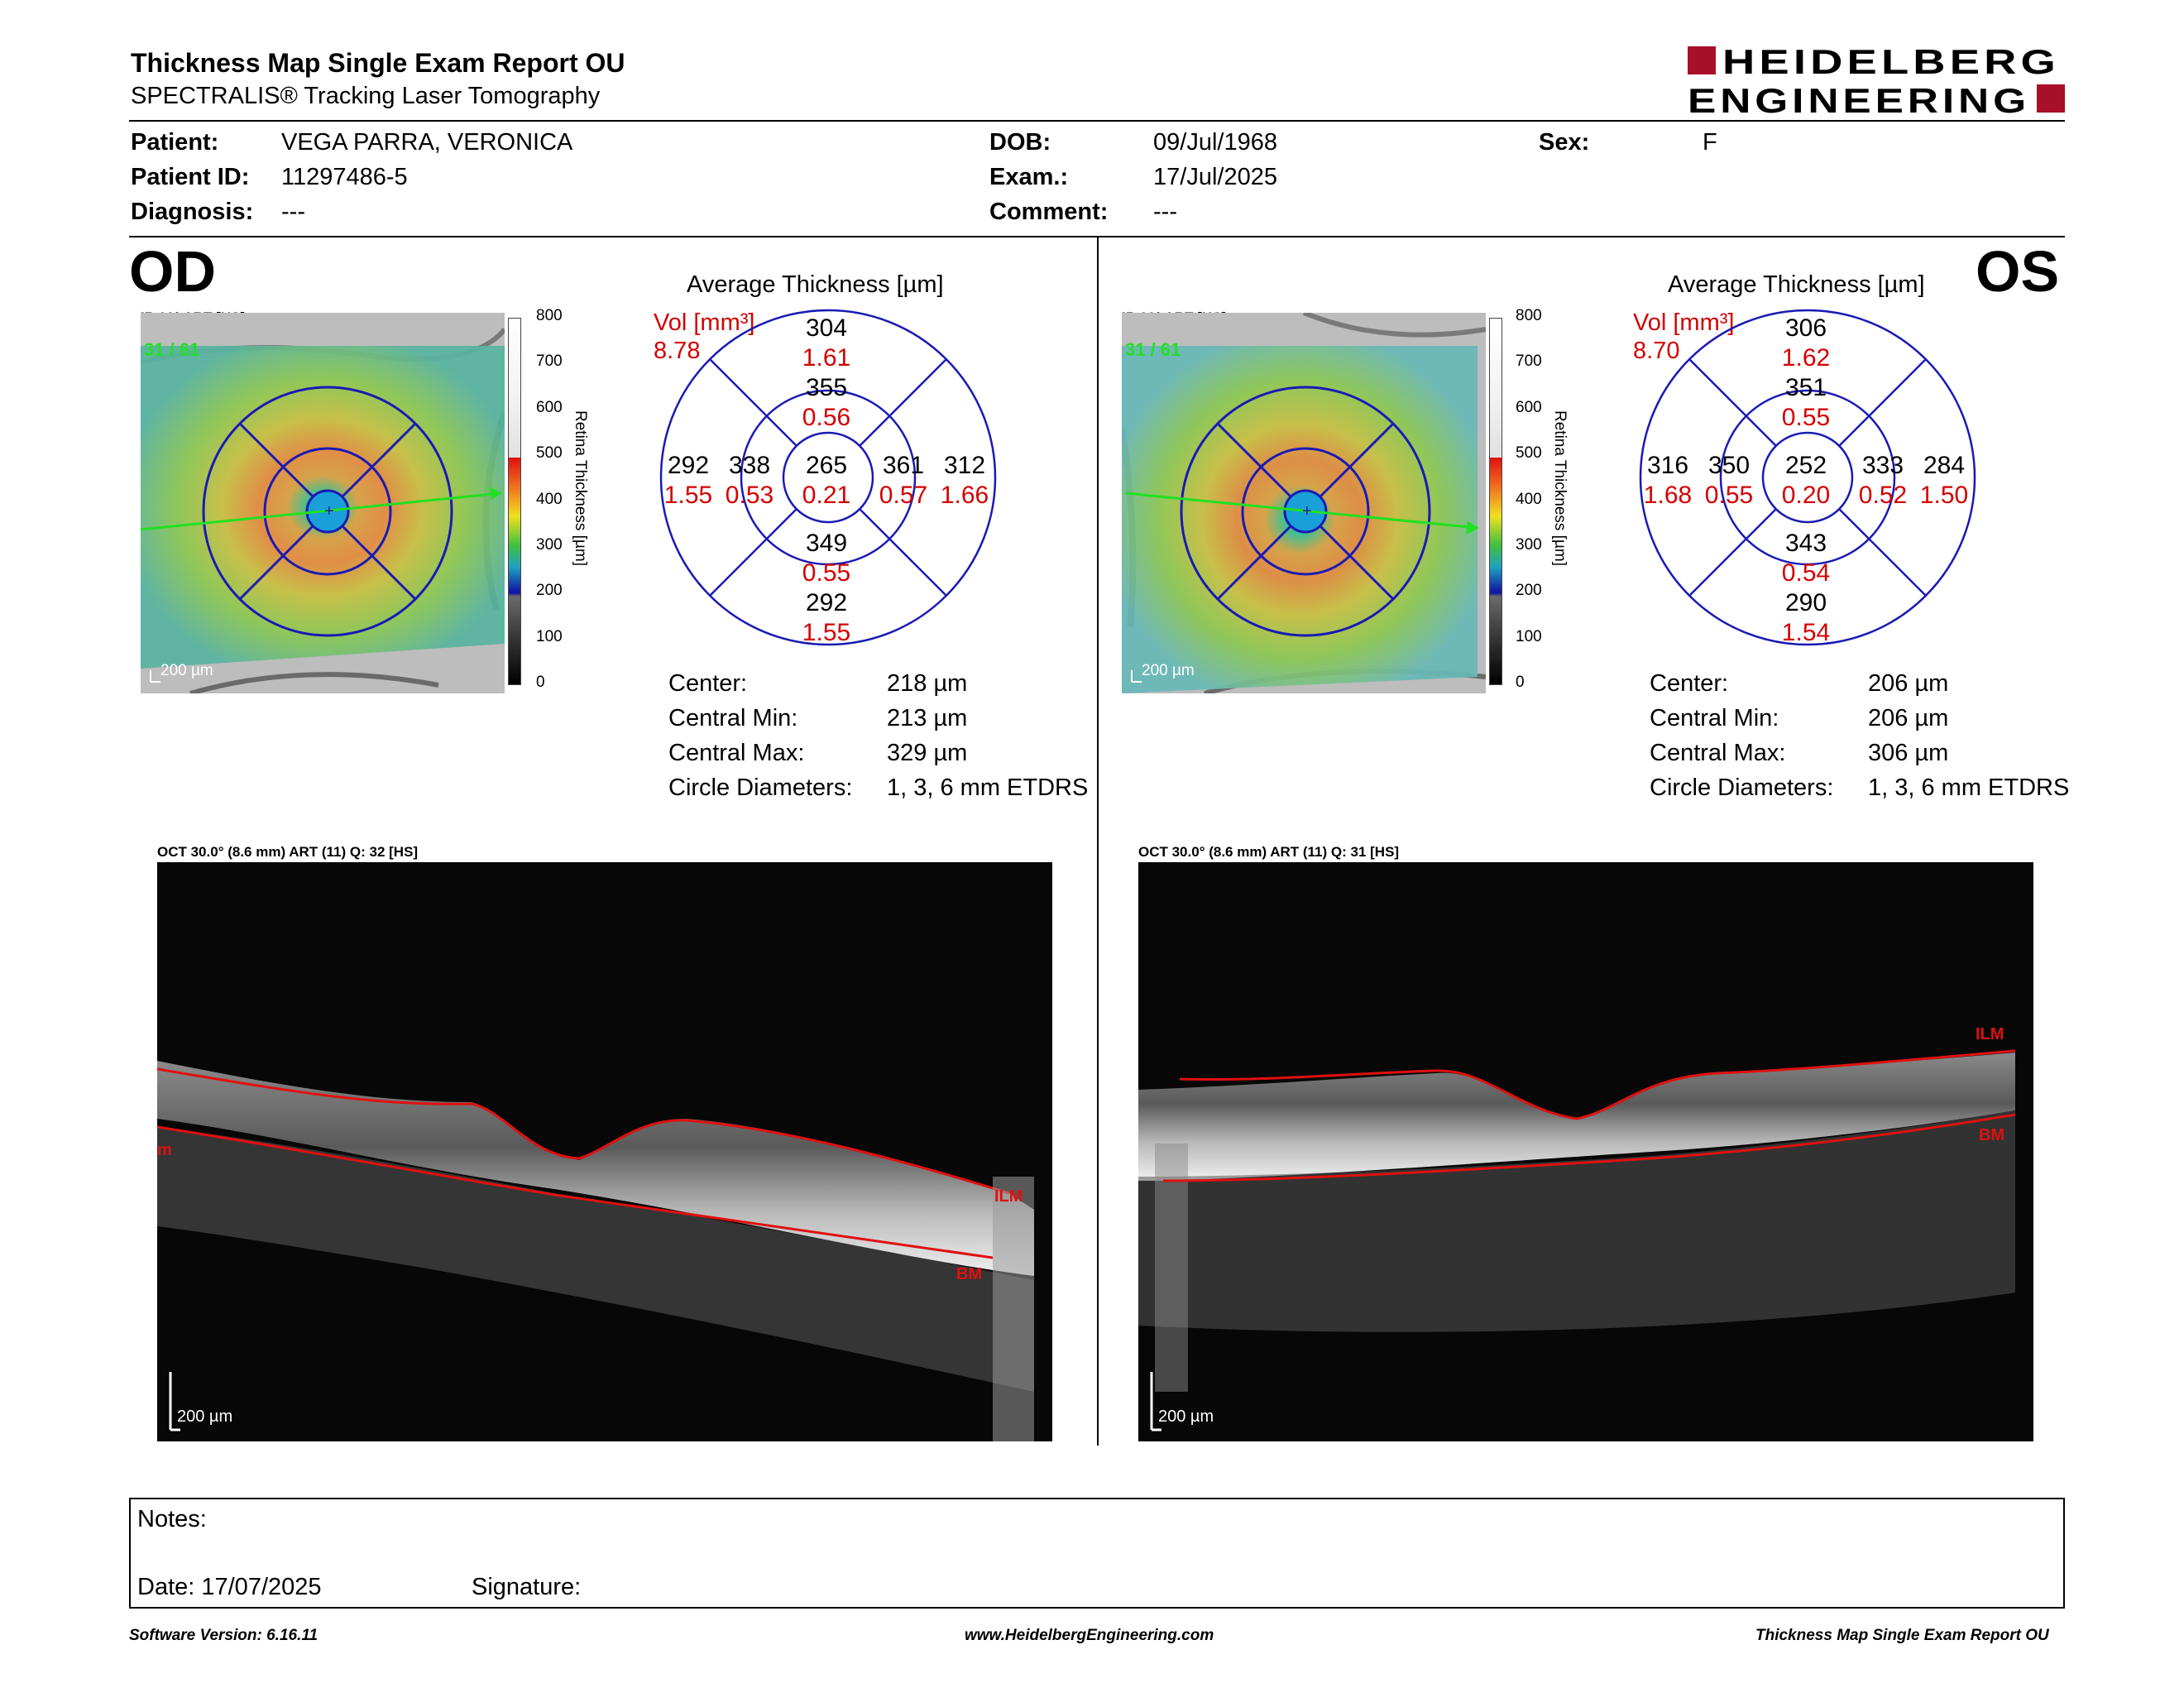  Describe the element at coordinates (2018, 271) in the screenshot. I see `os-eye-label: OS` at that location.